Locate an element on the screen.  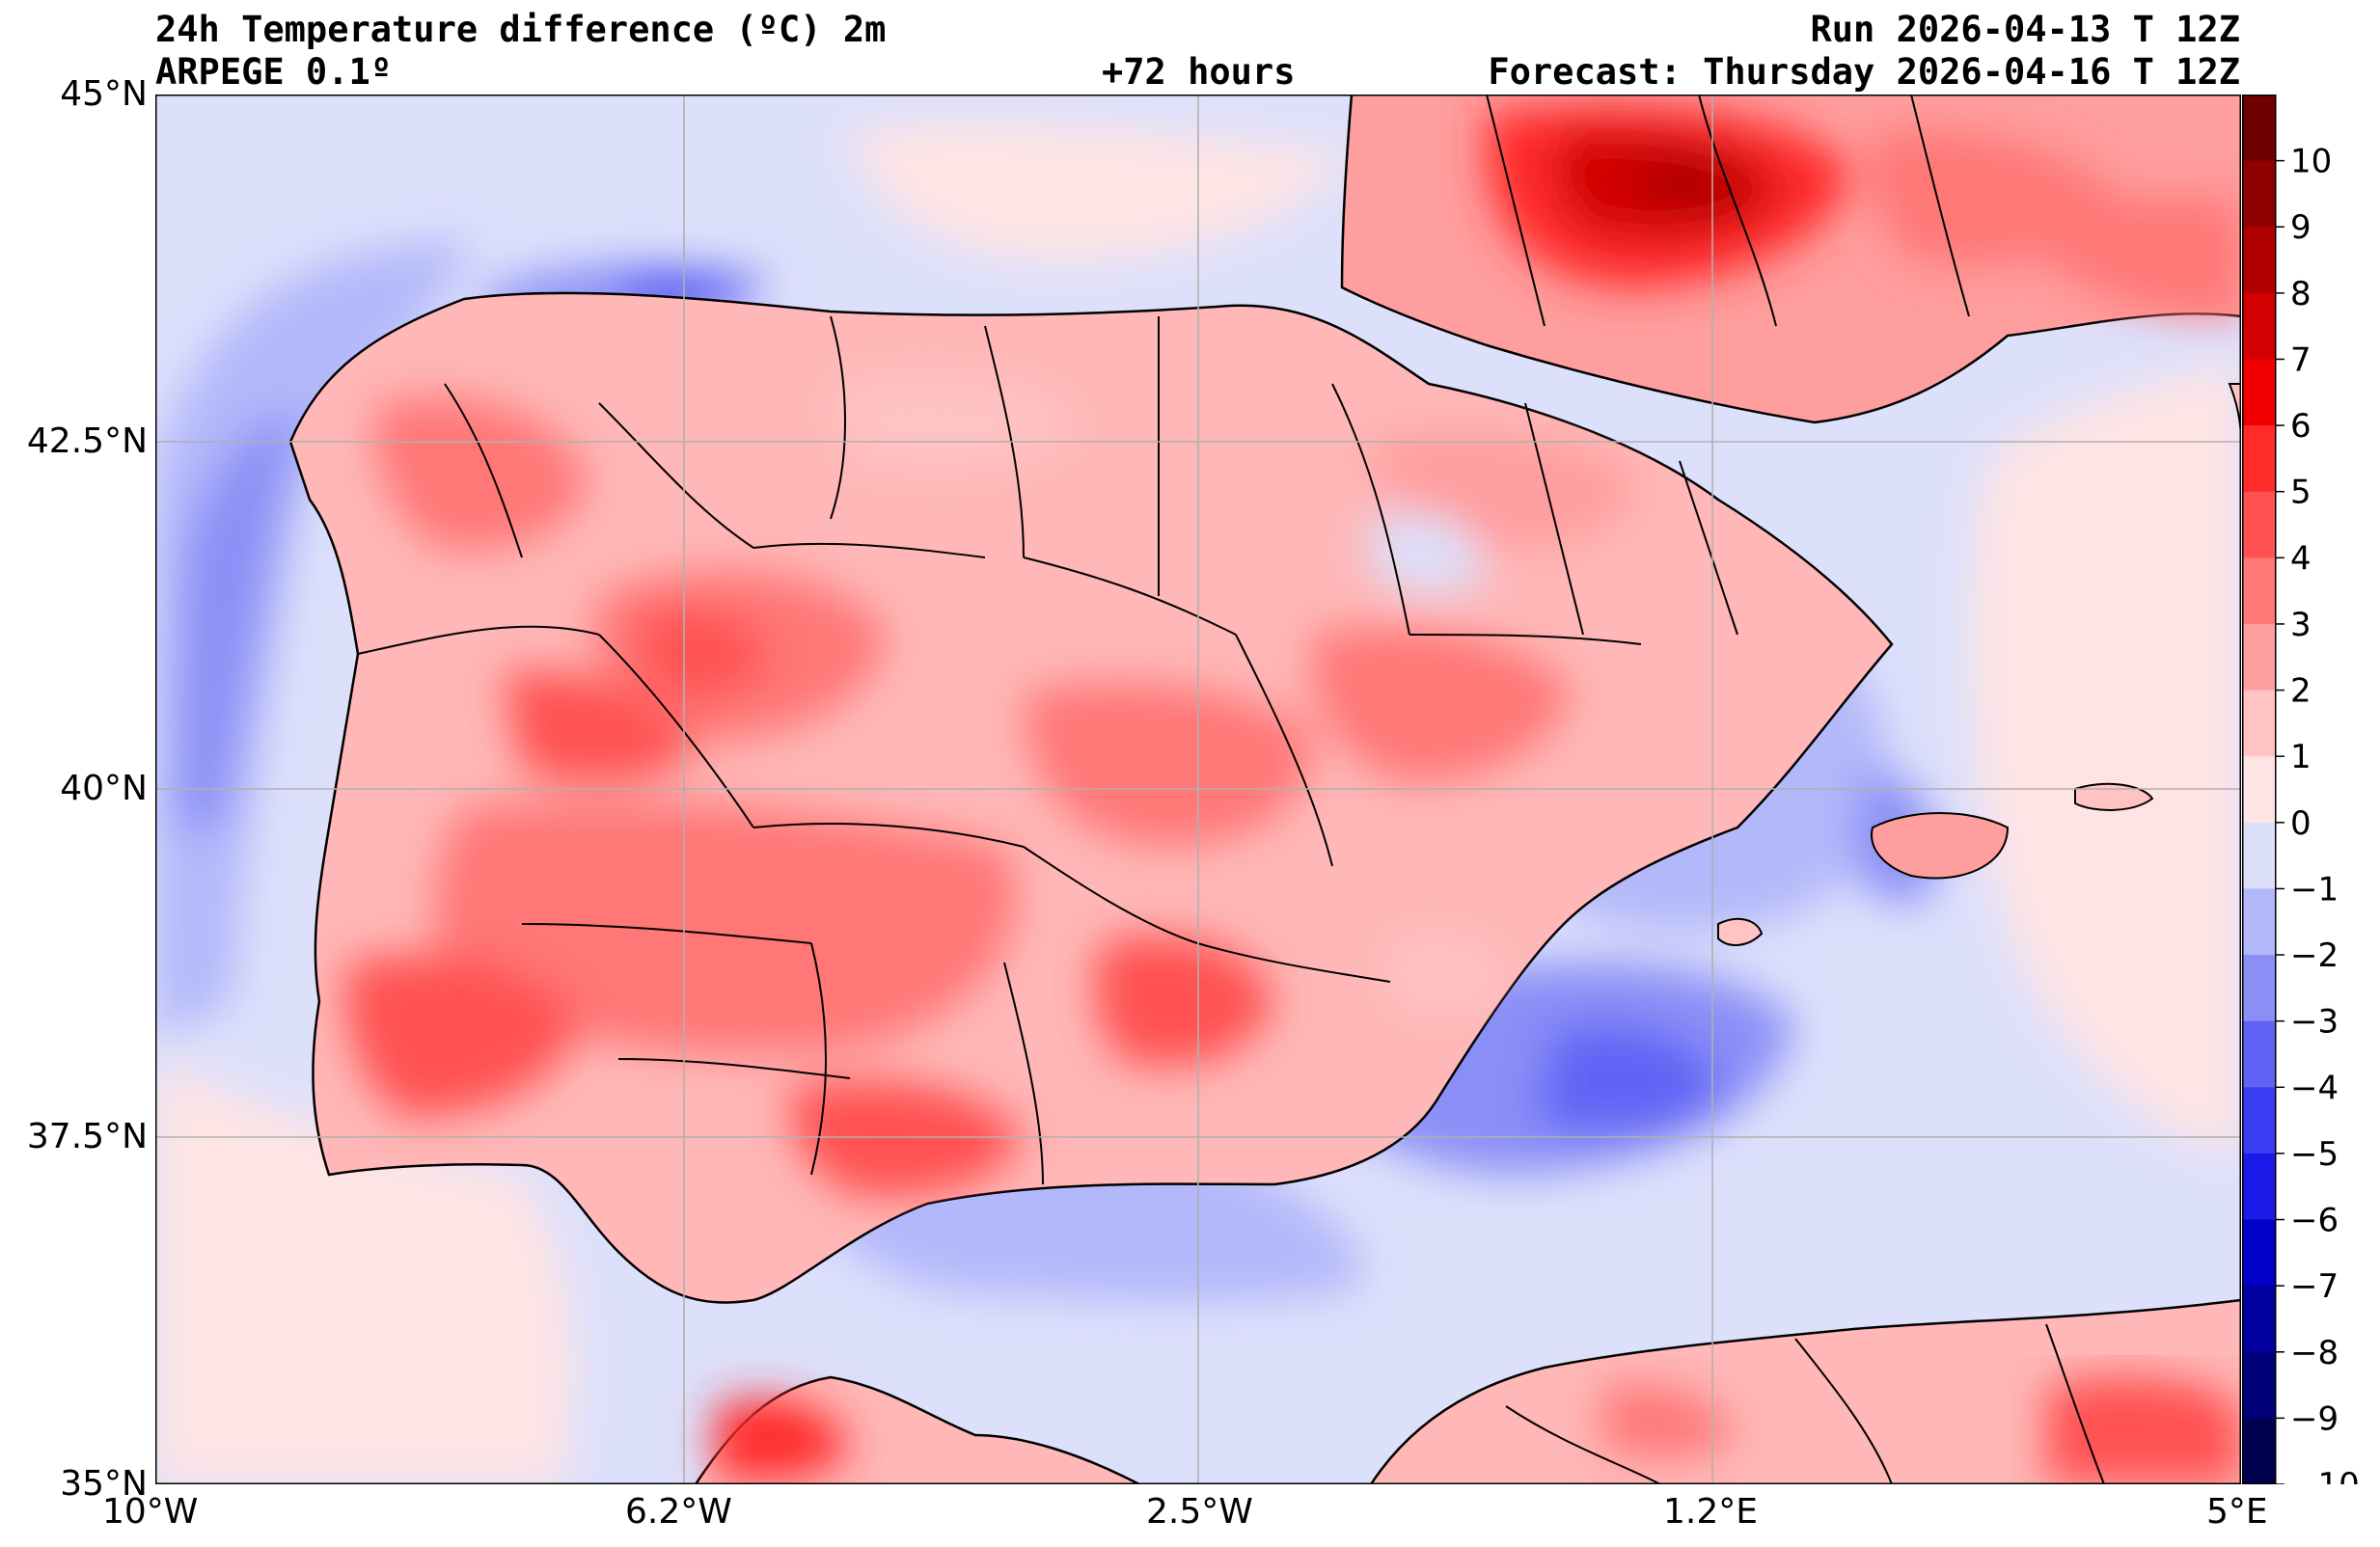
lead-time-label: +72 hours is located at coordinates (1199, 72).